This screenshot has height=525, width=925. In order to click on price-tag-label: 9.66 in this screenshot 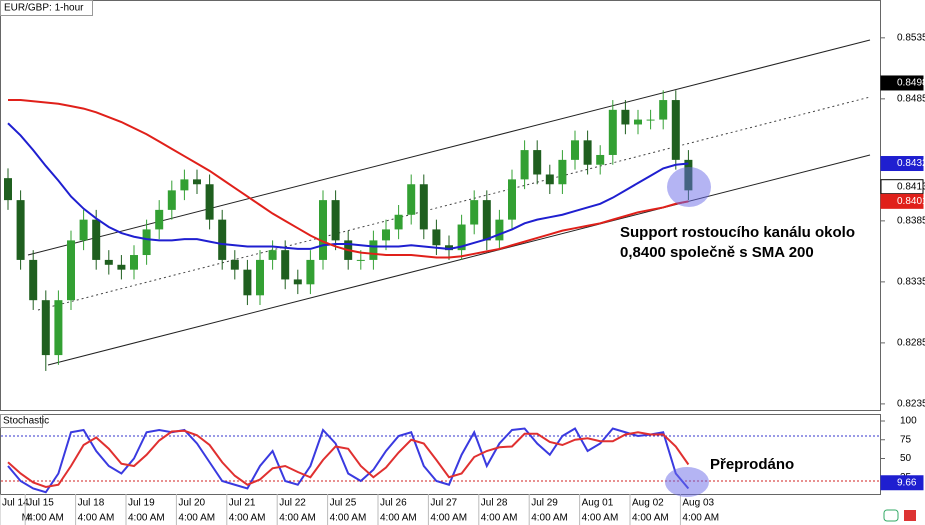, I will do `click(907, 482)`.